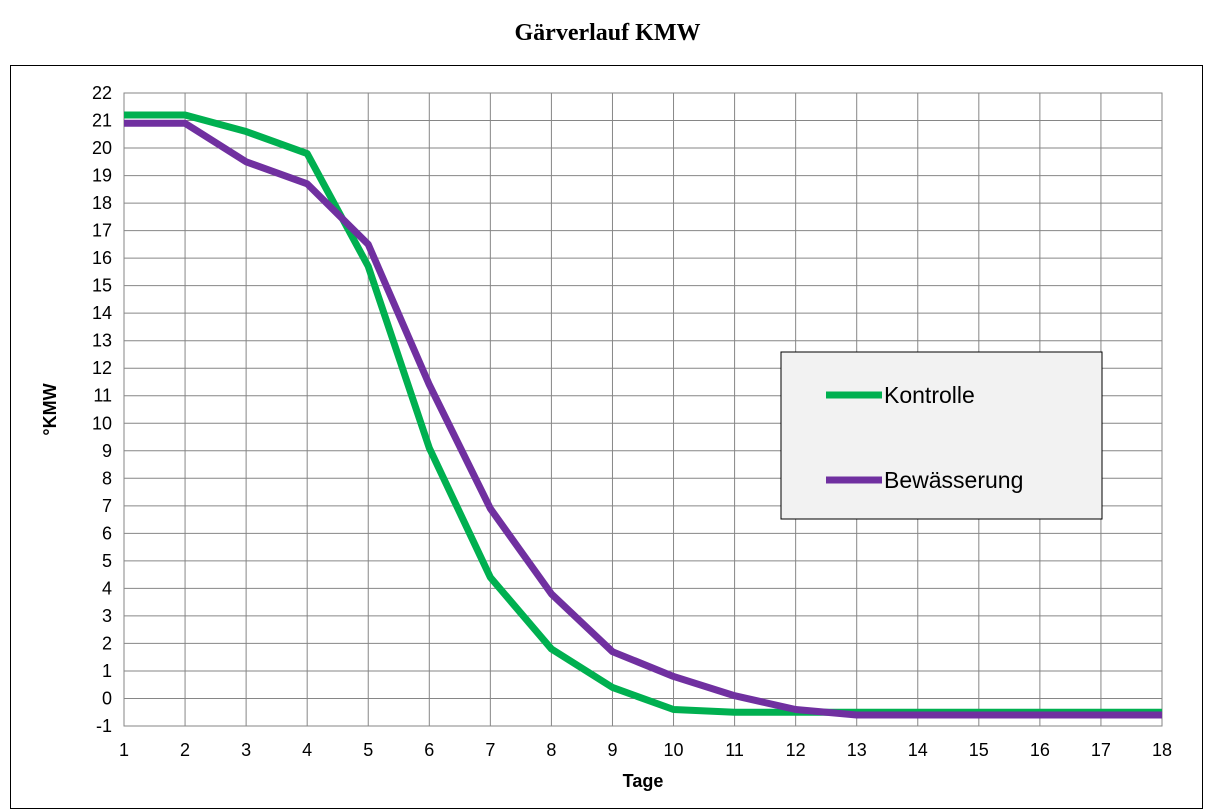  What do you see at coordinates (107, 451) in the screenshot?
I see `y-tick-label: 9` at bounding box center [107, 451].